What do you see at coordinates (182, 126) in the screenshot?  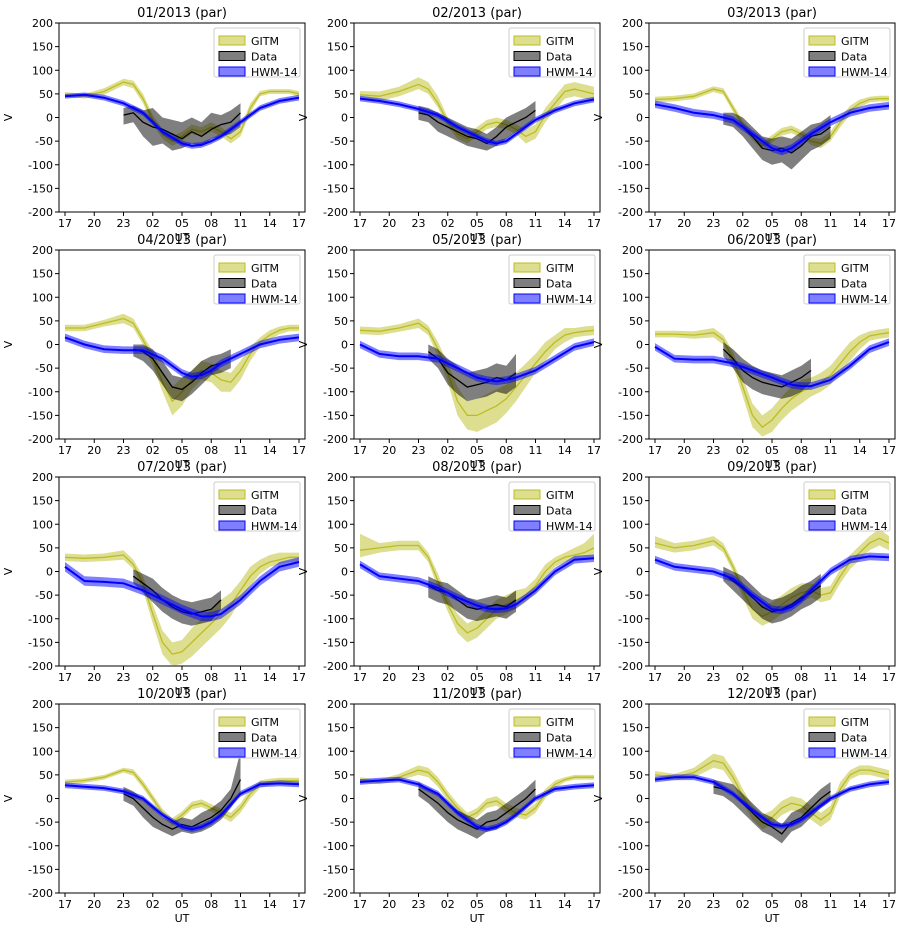 I see `line-data` at bounding box center [182, 126].